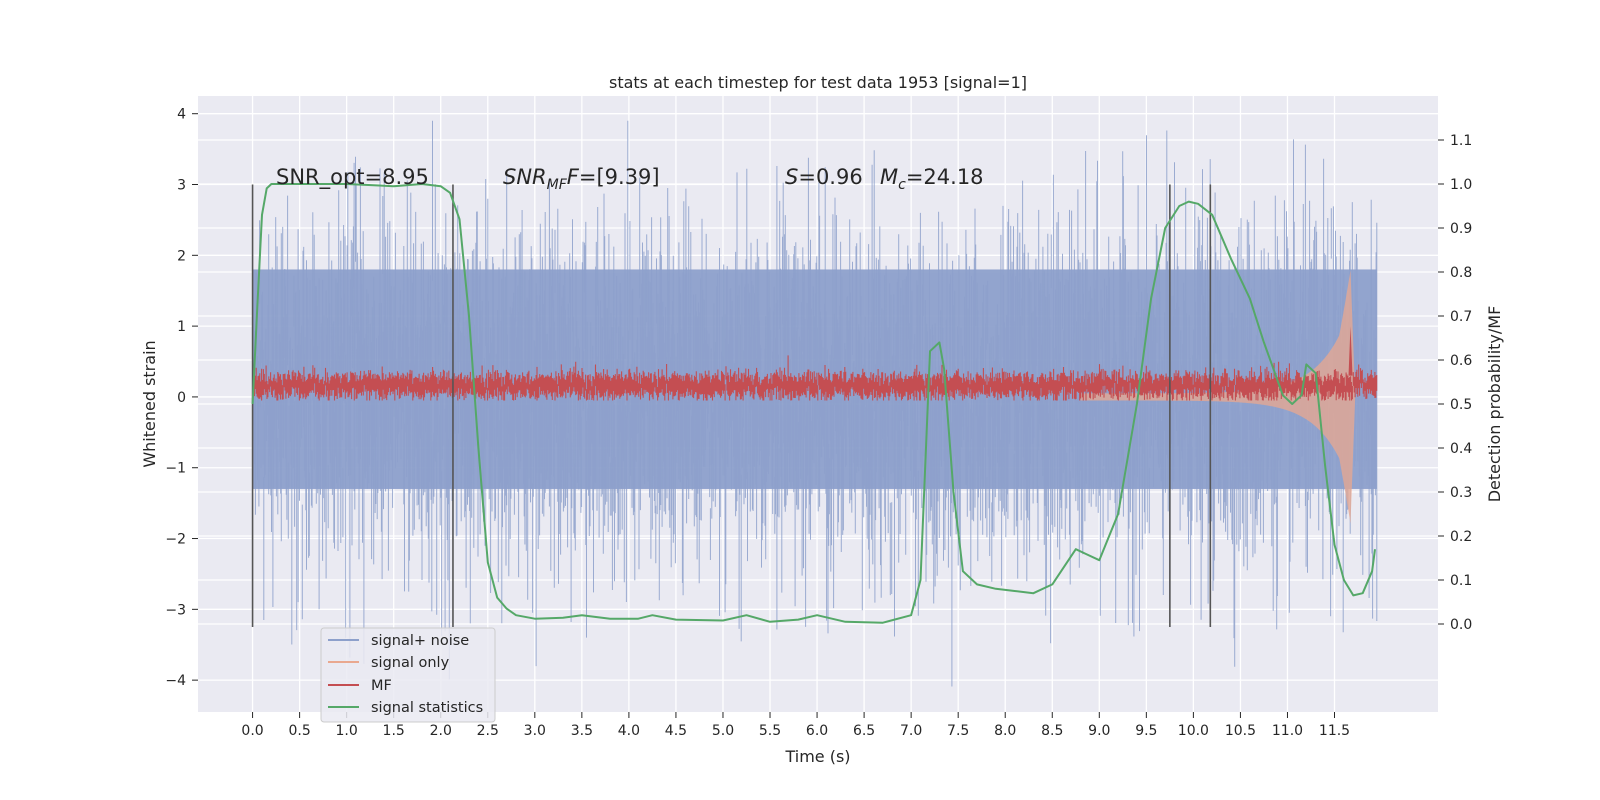 The image size is (1600, 800). I want to click on xtick-label: 6.5, so click(864, 731).